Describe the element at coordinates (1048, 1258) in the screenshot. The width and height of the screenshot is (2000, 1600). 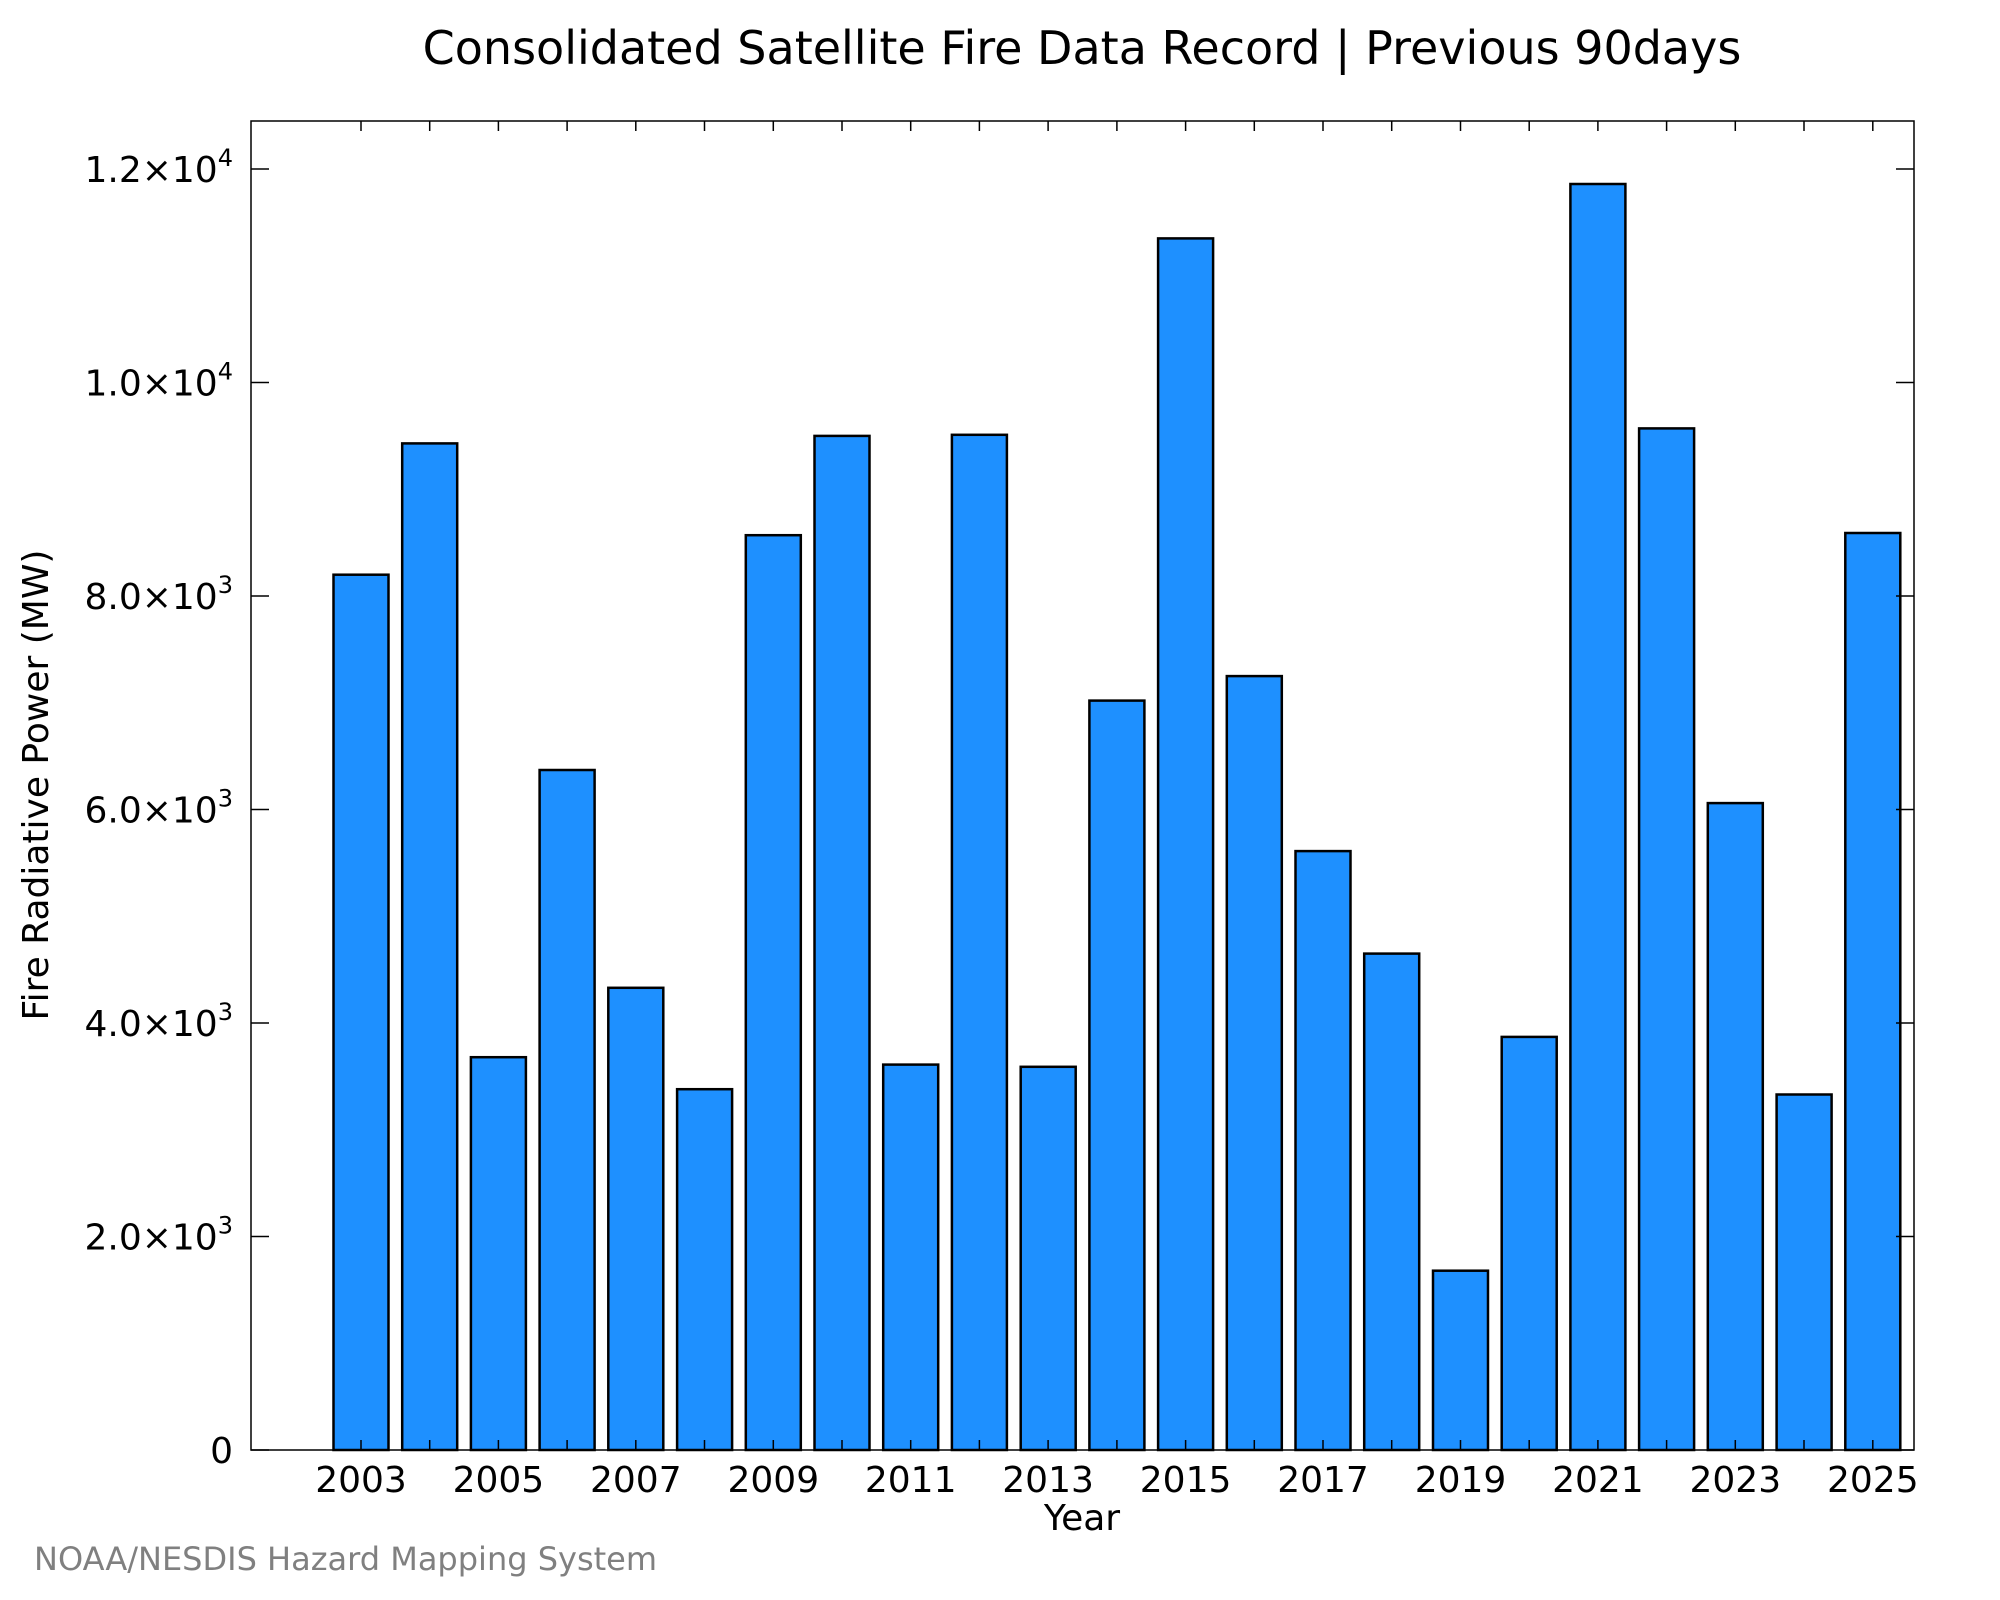
I see `bar-2013` at that location.